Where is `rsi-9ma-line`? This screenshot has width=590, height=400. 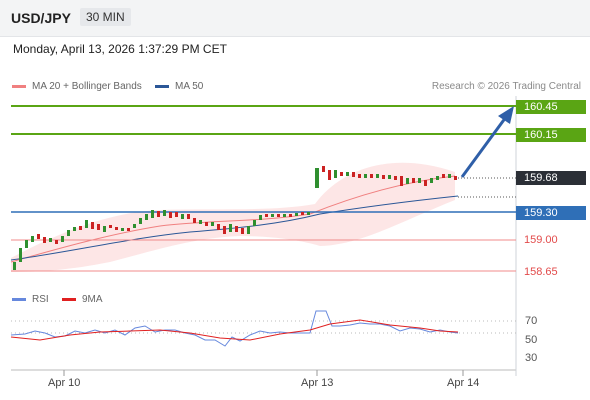 rsi-9ma-line is located at coordinates (234, 330).